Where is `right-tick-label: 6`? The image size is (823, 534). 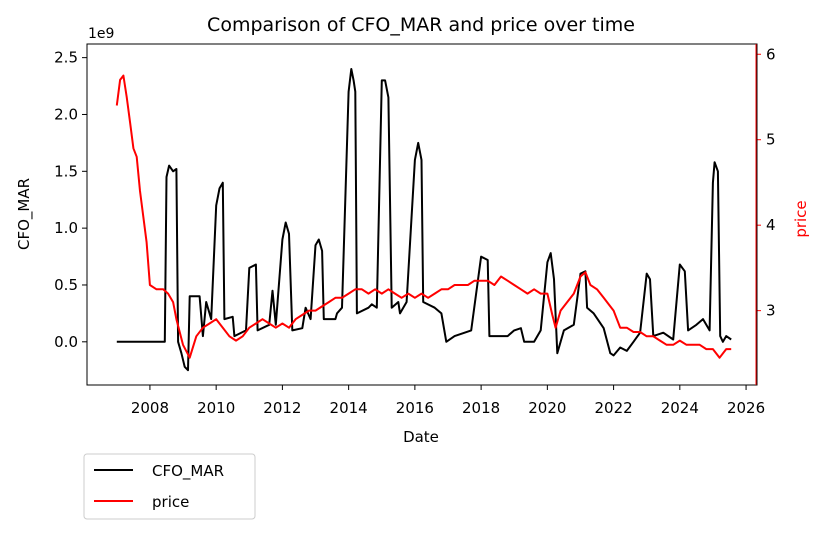 right-tick-label: 6 is located at coordinates (771, 54).